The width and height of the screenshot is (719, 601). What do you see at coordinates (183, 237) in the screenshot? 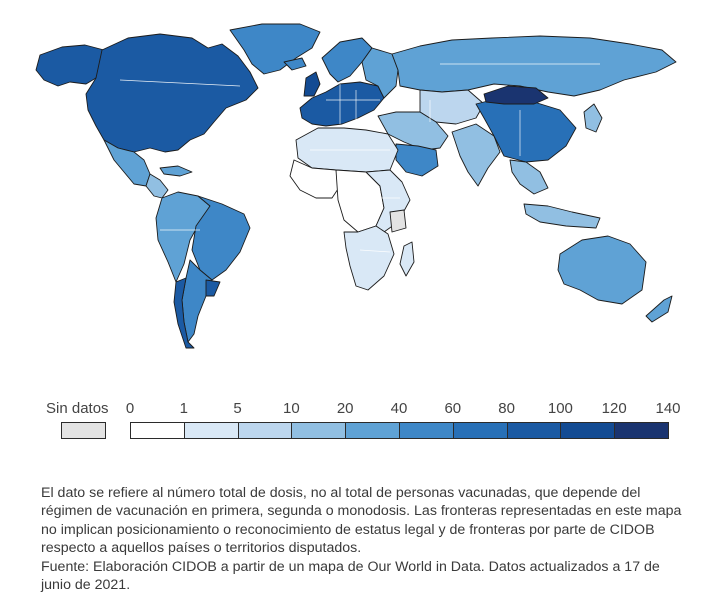
I see `region-south-america-north` at bounding box center [183, 237].